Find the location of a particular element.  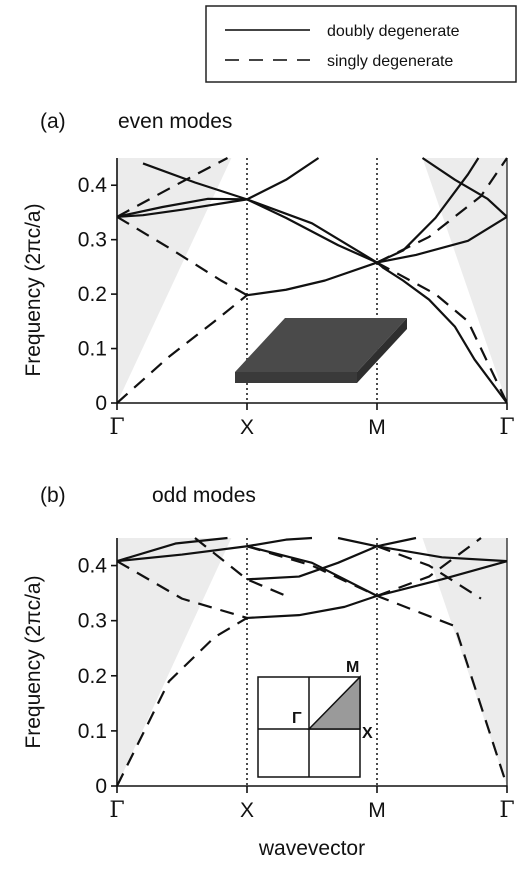

legend-frame is located at coordinates (361, 44).